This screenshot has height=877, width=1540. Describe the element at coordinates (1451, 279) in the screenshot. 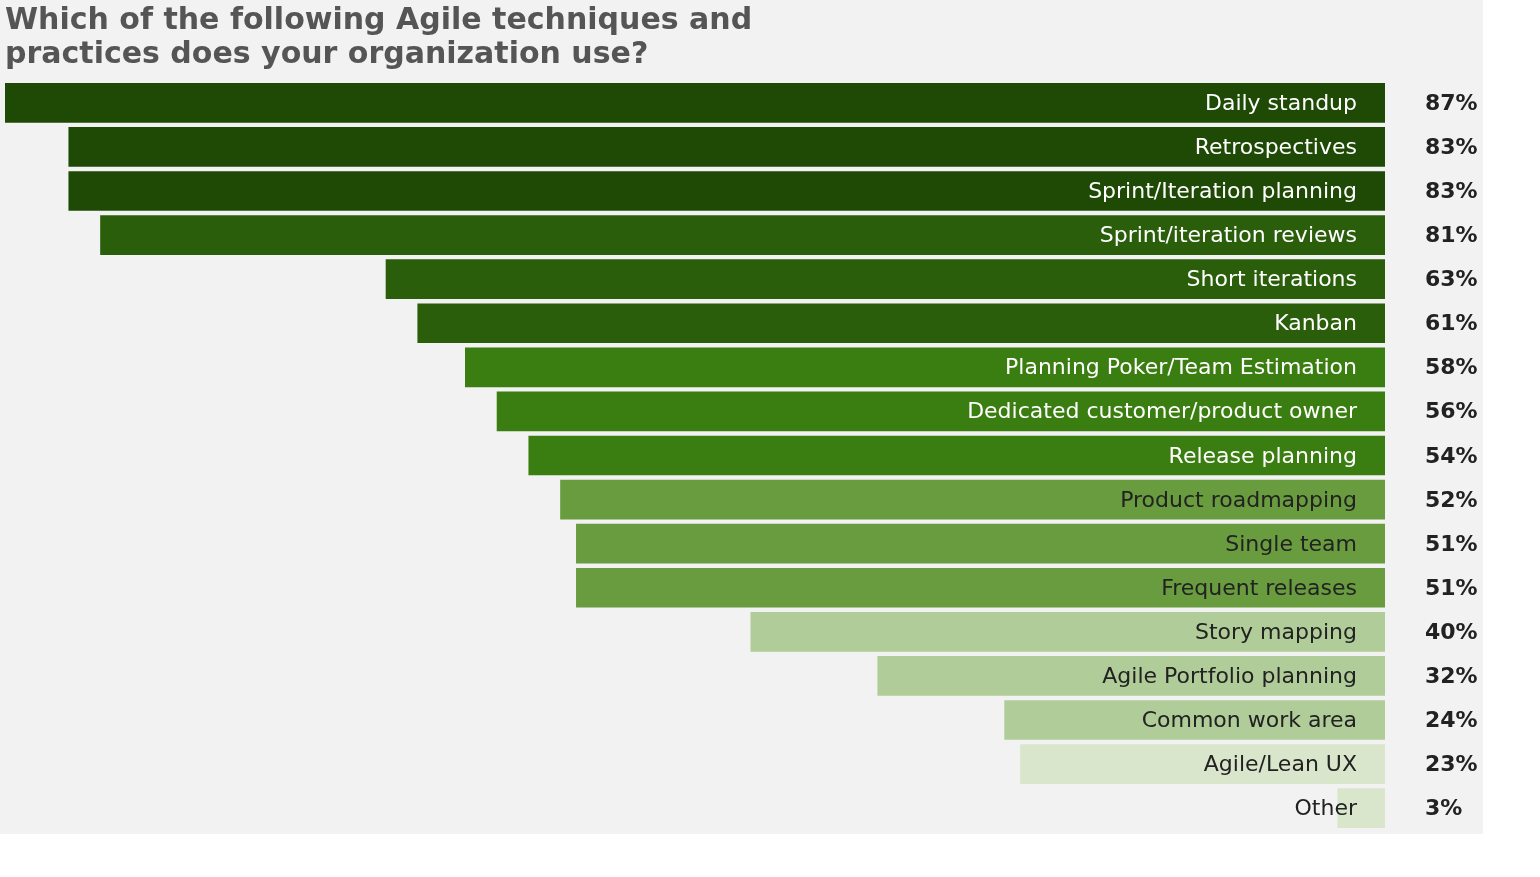

I see `data-label: 63%` at that location.